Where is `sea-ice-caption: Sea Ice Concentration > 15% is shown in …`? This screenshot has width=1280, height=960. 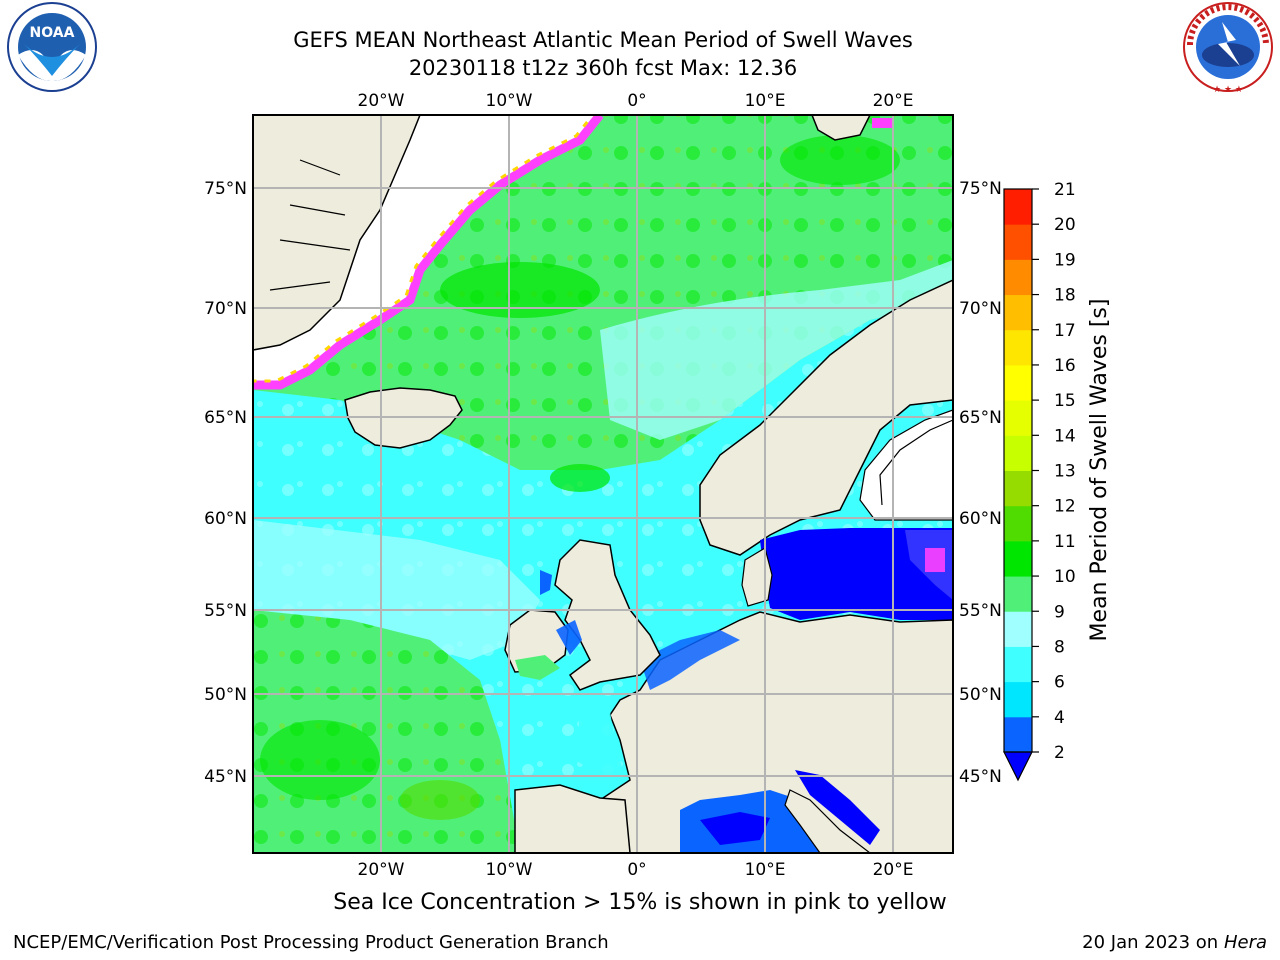 sea-ice-caption: Sea Ice Concentration > 15% is shown in … is located at coordinates (640, 902).